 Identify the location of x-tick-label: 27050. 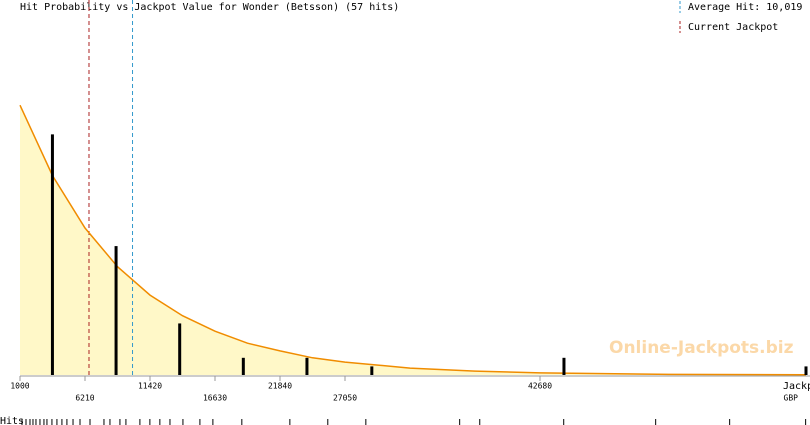
(345, 398).